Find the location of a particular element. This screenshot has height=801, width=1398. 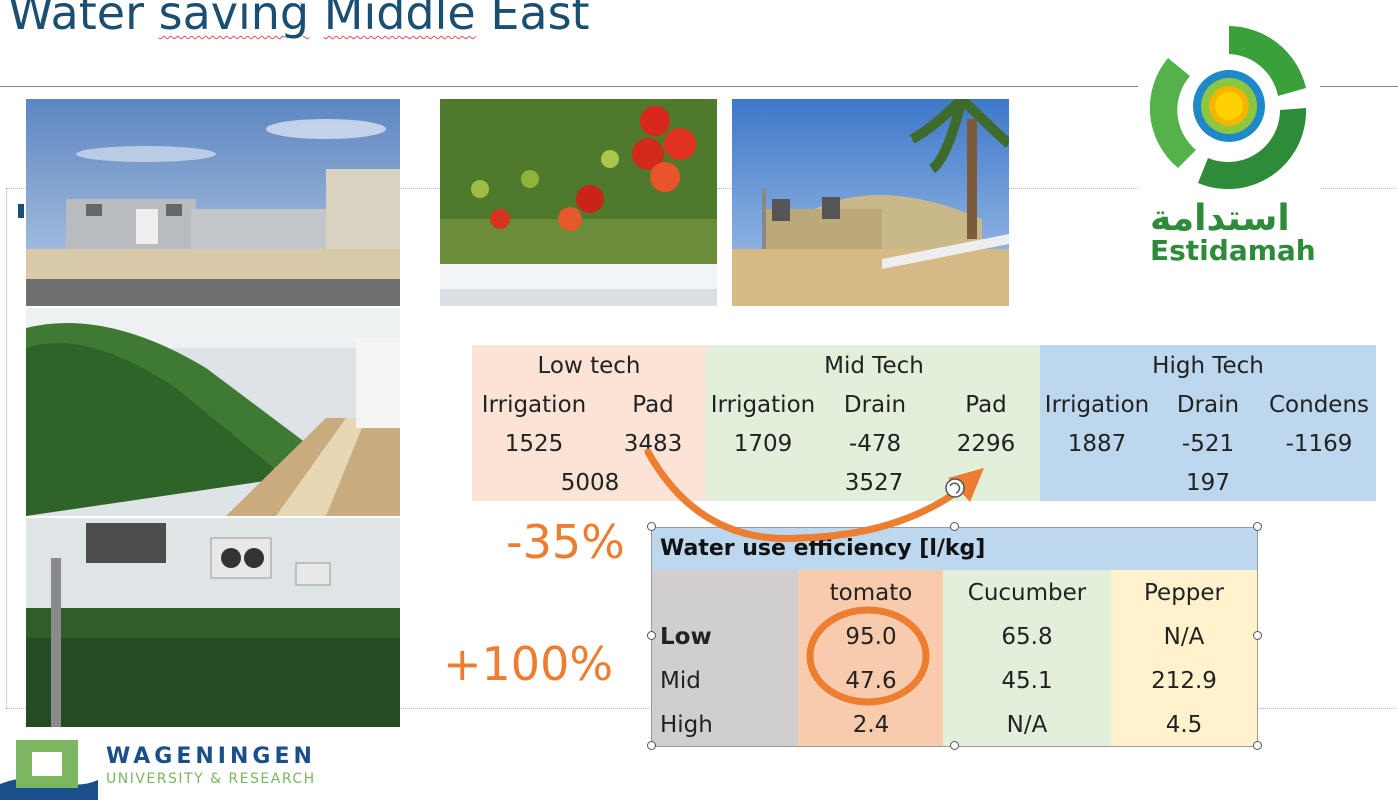

resize-handle-right-middle is located at coordinates (1257, 635).